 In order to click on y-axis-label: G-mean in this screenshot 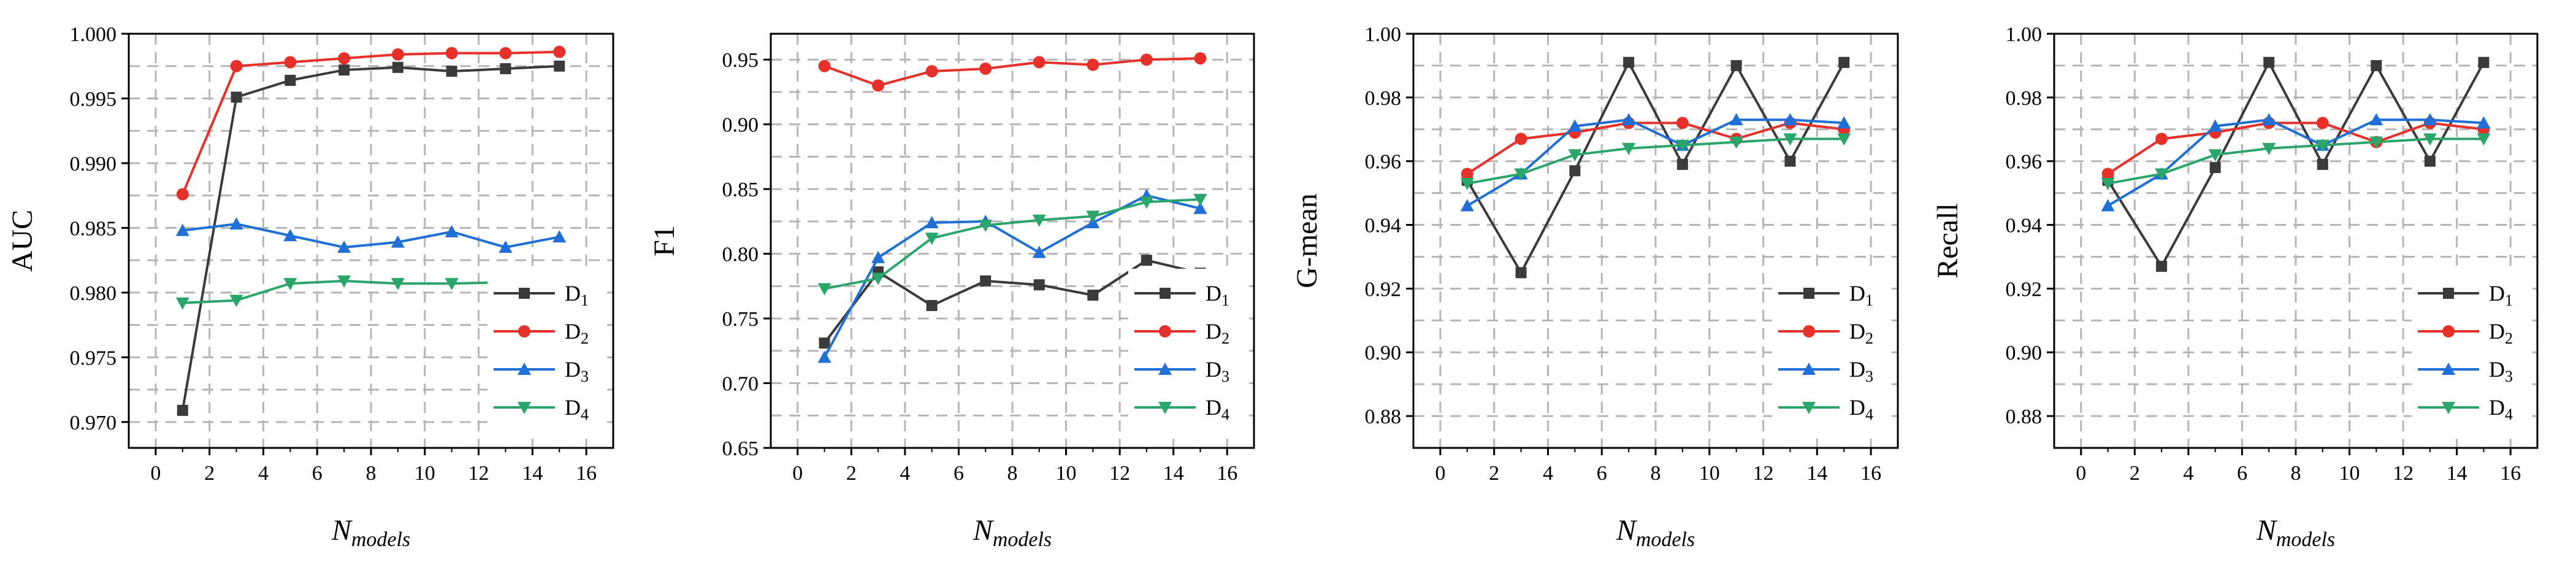, I will do `click(1307, 240)`.